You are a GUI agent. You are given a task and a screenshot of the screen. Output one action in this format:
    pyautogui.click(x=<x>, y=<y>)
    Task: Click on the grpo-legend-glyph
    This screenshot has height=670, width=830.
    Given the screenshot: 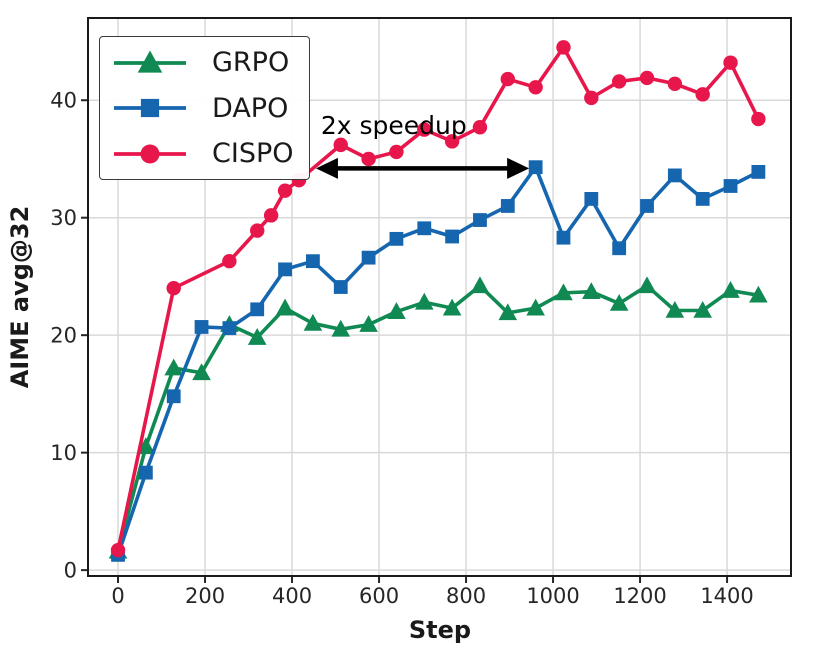 What is the action you would take?
    pyautogui.click(x=150, y=61)
    